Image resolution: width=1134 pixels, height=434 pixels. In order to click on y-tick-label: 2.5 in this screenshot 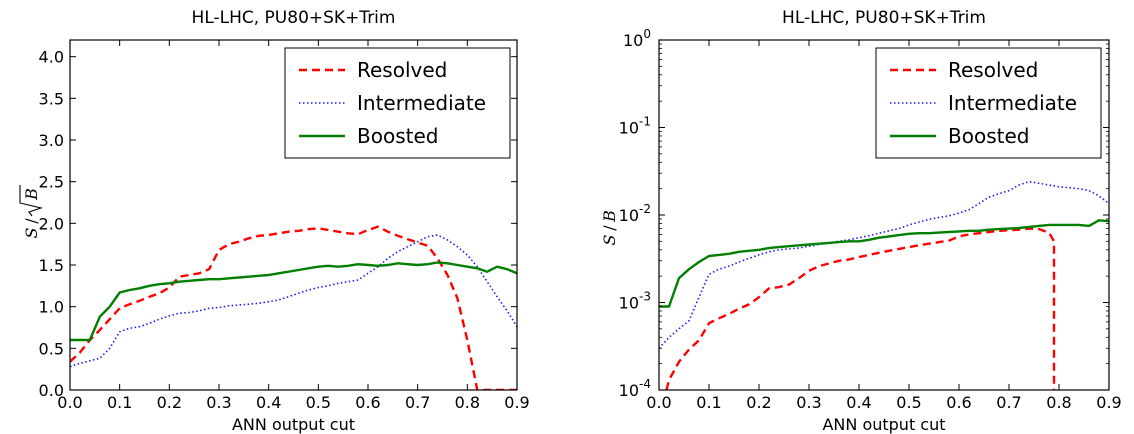, I will do `click(51, 182)`.